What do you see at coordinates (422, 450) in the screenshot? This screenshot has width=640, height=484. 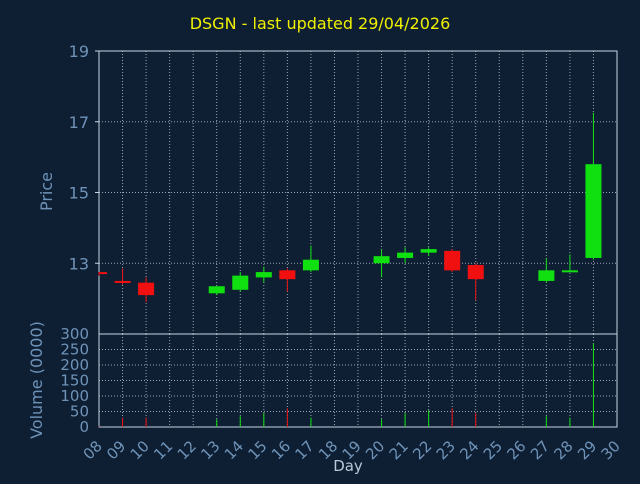 I see `x-tick-label: 22` at bounding box center [422, 450].